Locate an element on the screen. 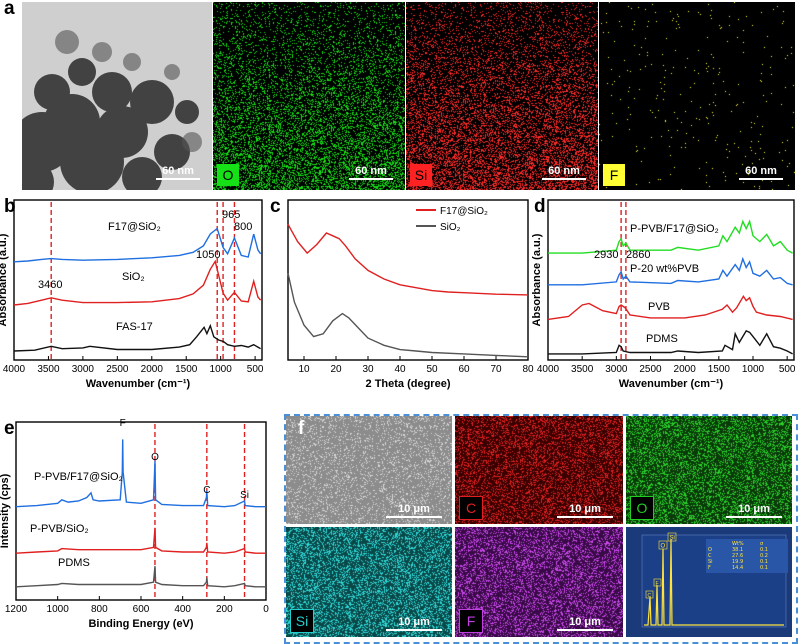 The height and width of the screenshot is (644, 798). peak-label: 1050 is located at coordinates (208, 255).